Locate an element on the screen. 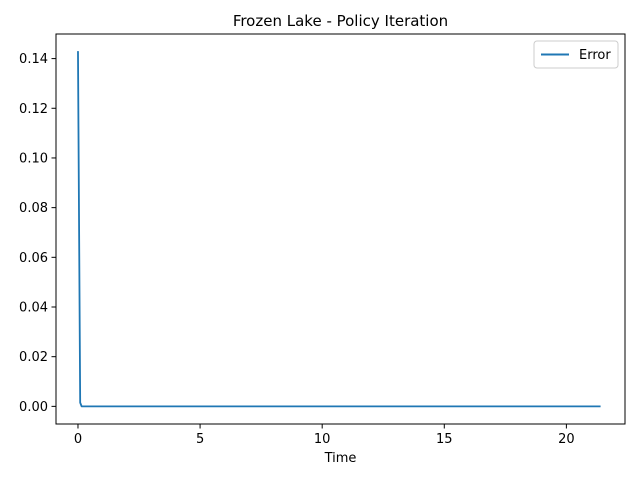 This screenshot has height=480, width=640. x-tick-label: 0 is located at coordinates (78, 439).